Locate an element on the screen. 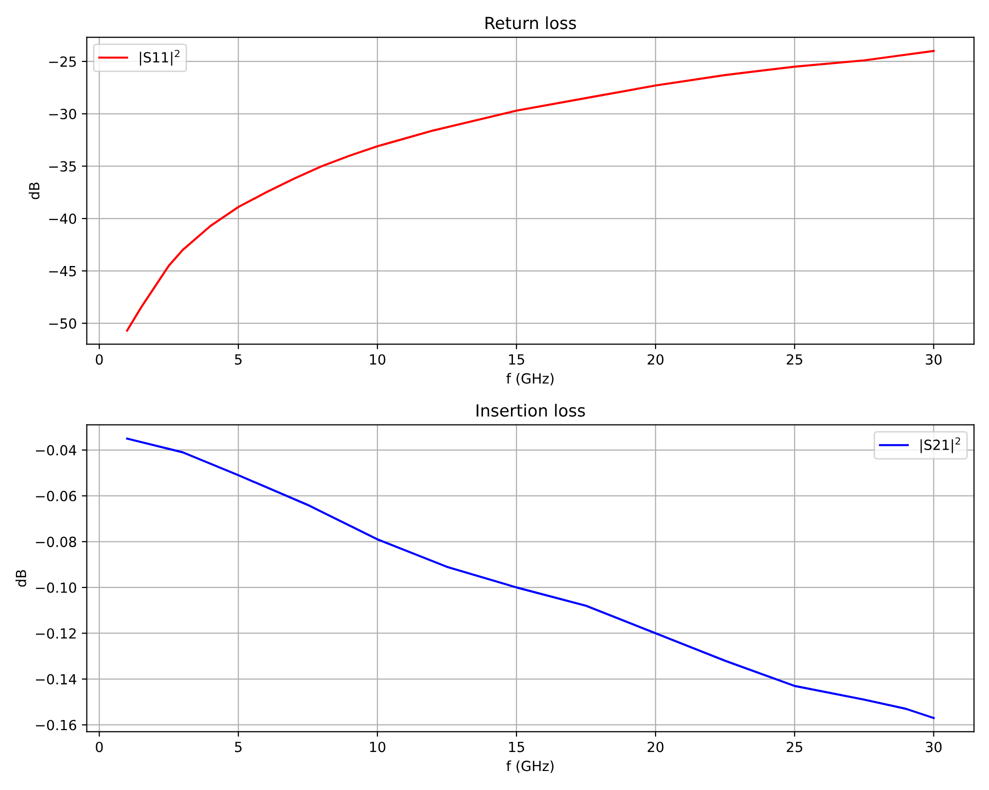 The width and height of the screenshot is (989, 790). y-tick-label: −30 is located at coordinates (62, 114).